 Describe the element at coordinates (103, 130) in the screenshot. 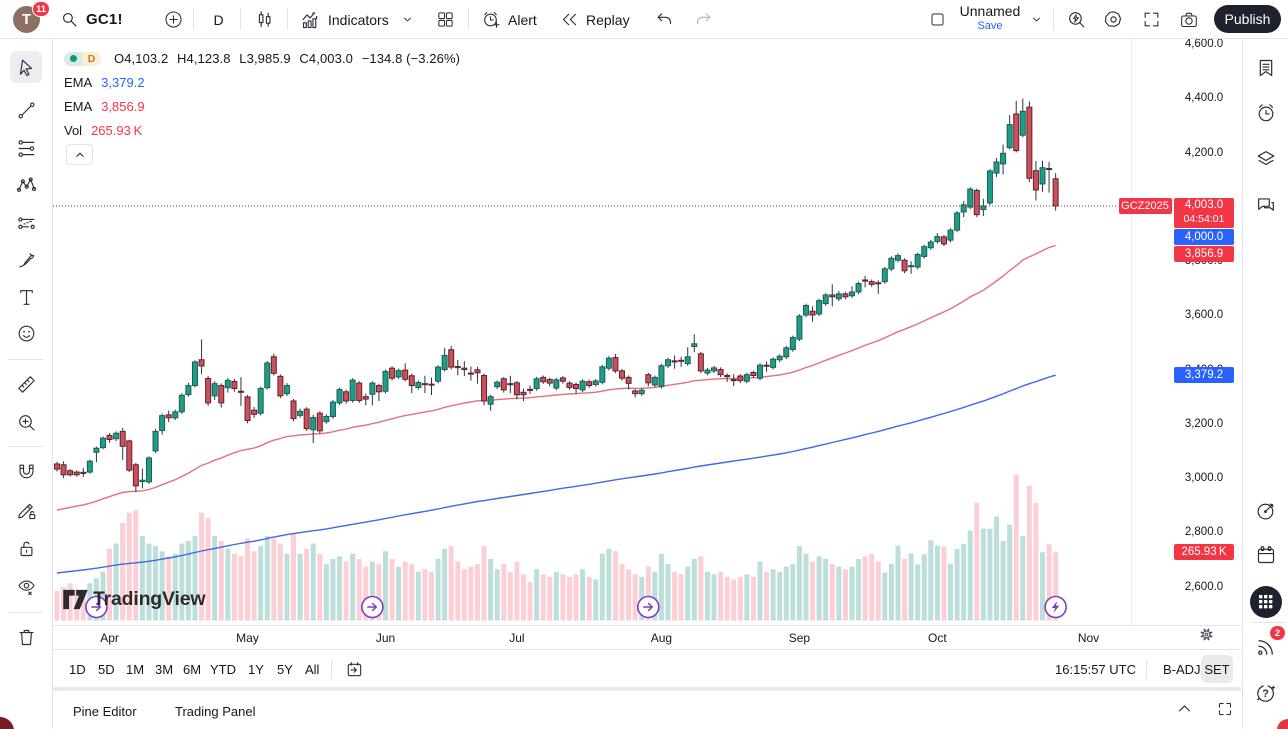

I see `legend-volume: Vol 265.93 K` at that location.